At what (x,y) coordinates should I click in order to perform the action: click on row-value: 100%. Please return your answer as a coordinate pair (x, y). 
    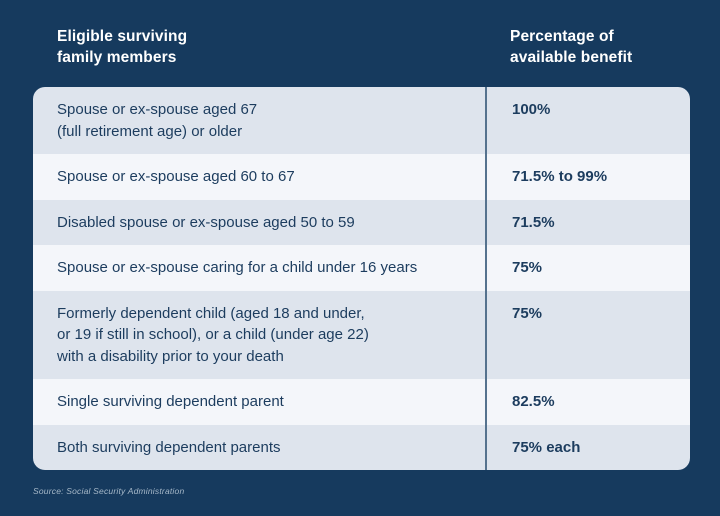
    Looking at the image, I should click on (587, 120).